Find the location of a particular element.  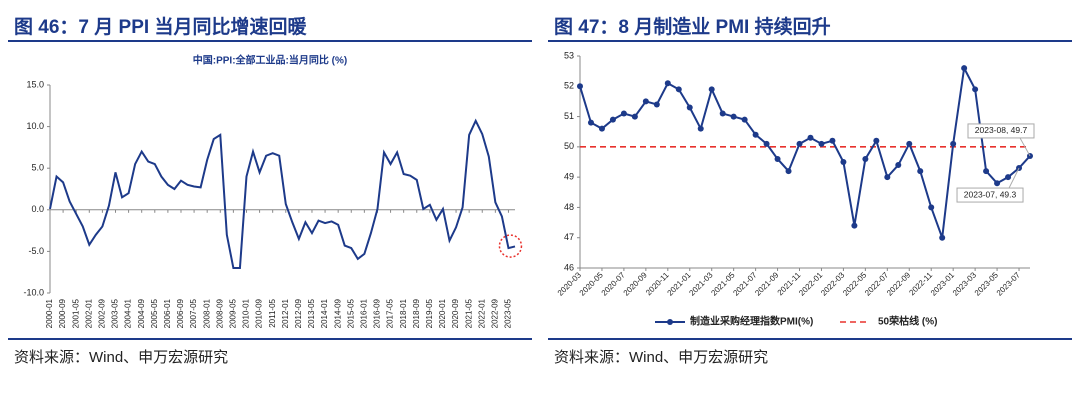

x-tick-label: 2003-05 is located at coordinates (115, 313).